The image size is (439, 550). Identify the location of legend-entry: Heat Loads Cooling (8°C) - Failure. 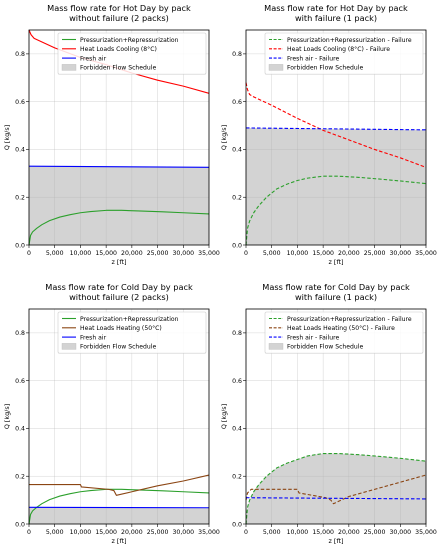
(338, 49).